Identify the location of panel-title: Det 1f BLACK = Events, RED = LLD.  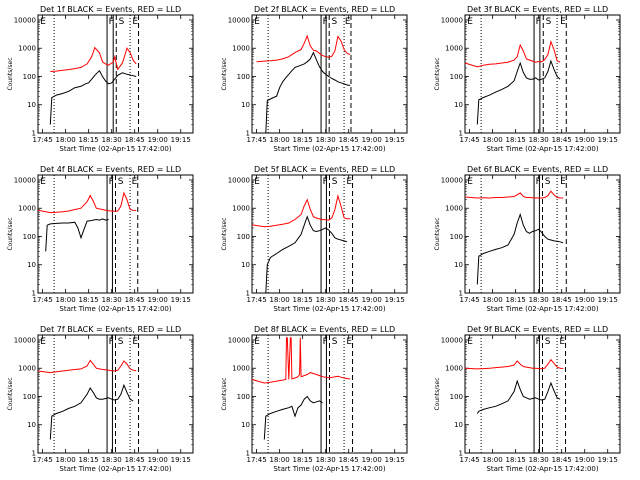
(110, 9).